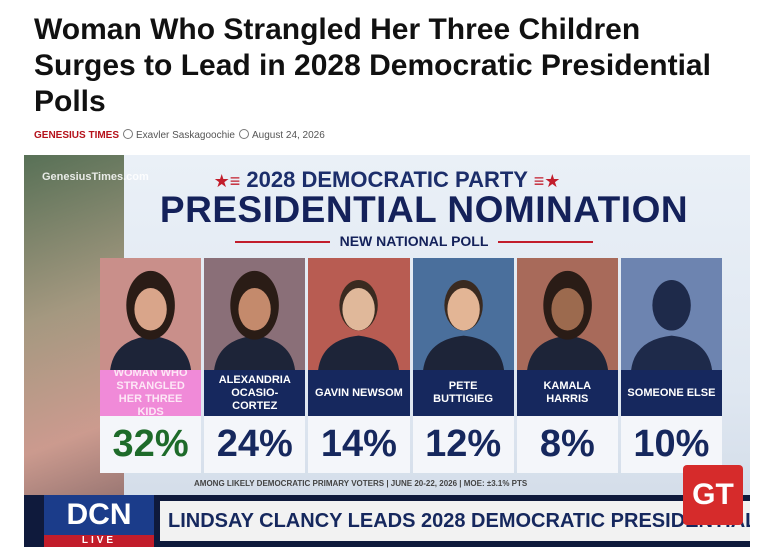 The image size is (770, 547). I want to click on site-logo: GT, so click(713, 495).